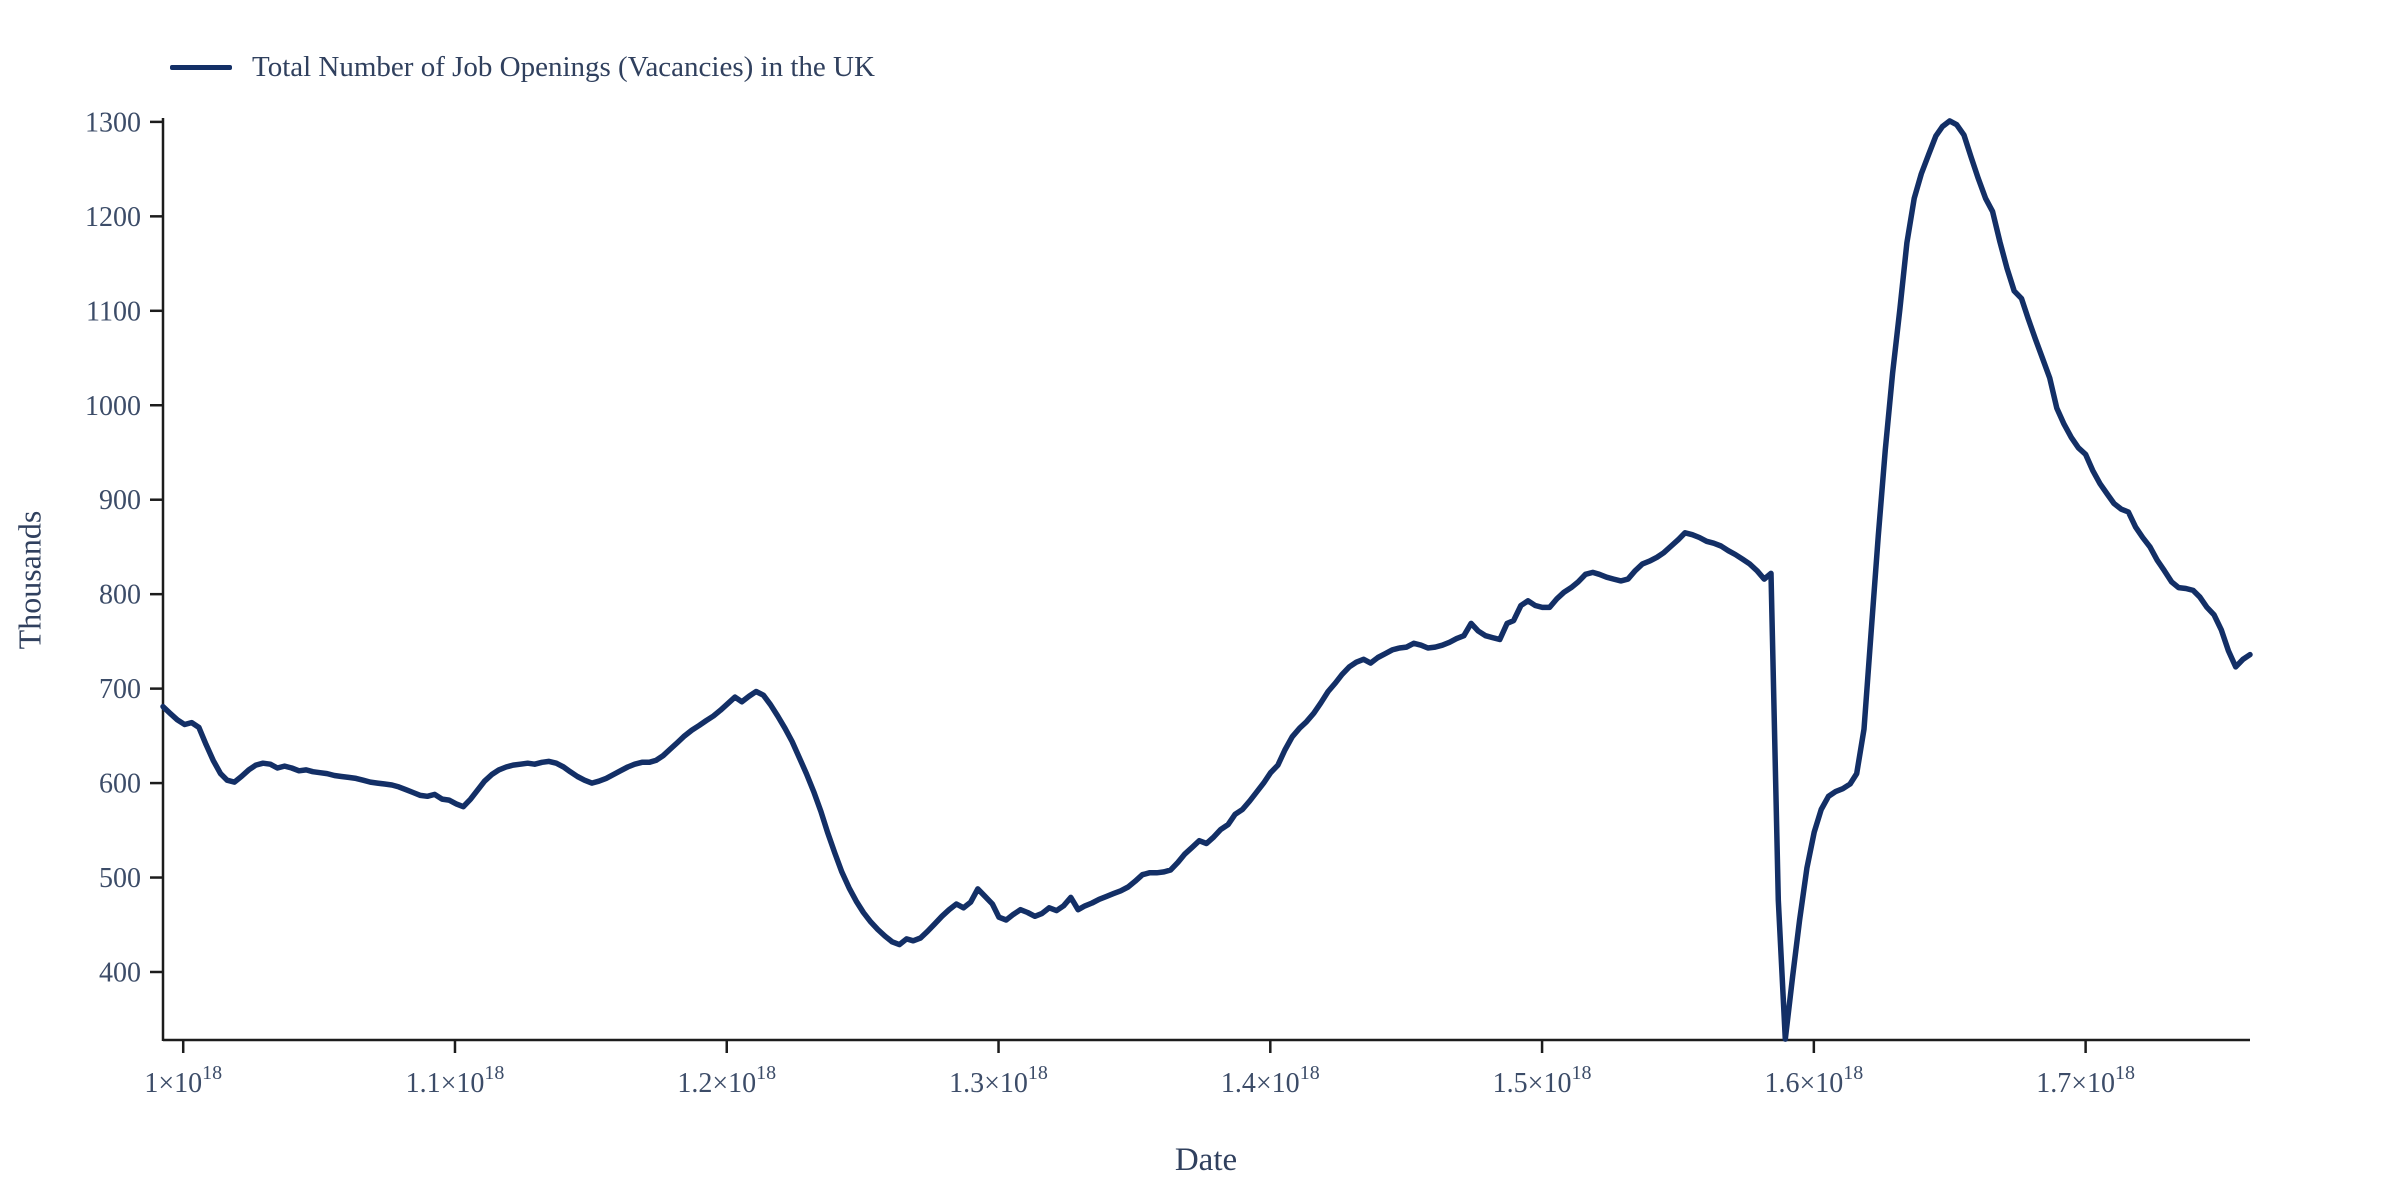 The height and width of the screenshot is (1200, 2400). What do you see at coordinates (201, 67) in the screenshot?
I see `legend-line-swatch-icon` at bounding box center [201, 67].